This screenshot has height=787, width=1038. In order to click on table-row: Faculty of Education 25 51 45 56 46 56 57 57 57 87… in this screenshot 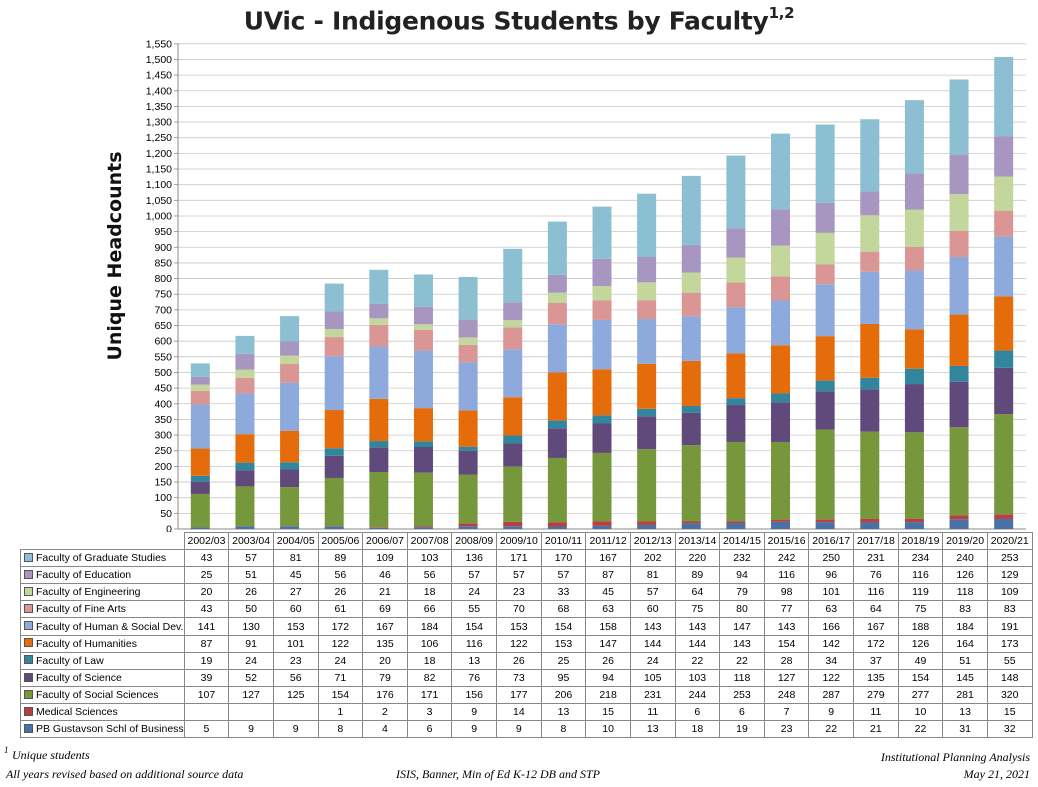, I will do `click(526, 575)`.